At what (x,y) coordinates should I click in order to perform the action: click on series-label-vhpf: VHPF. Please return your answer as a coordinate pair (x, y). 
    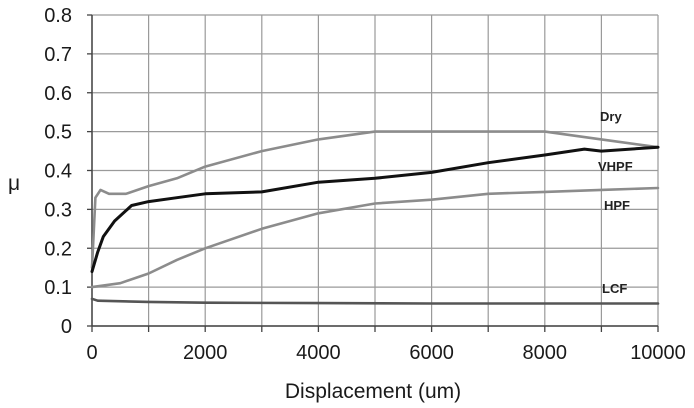
    Looking at the image, I should click on (615, 166).